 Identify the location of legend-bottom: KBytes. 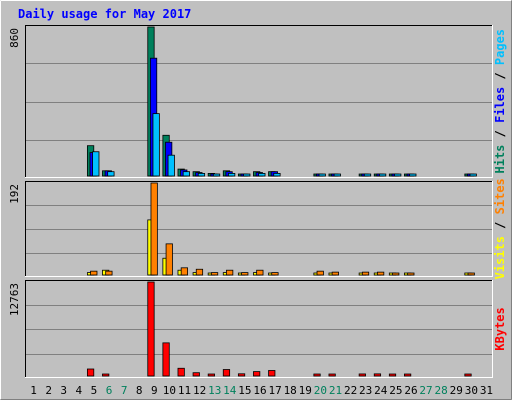
(500, 328).